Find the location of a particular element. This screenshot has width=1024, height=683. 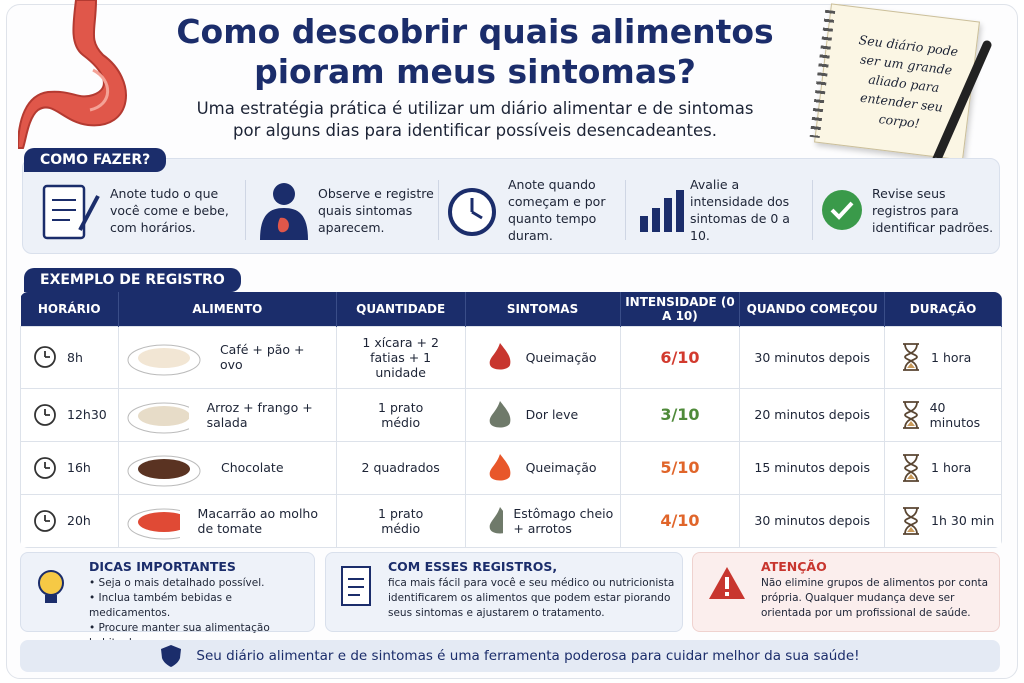

cell-content: 8h is located at coordinates (69, 357).